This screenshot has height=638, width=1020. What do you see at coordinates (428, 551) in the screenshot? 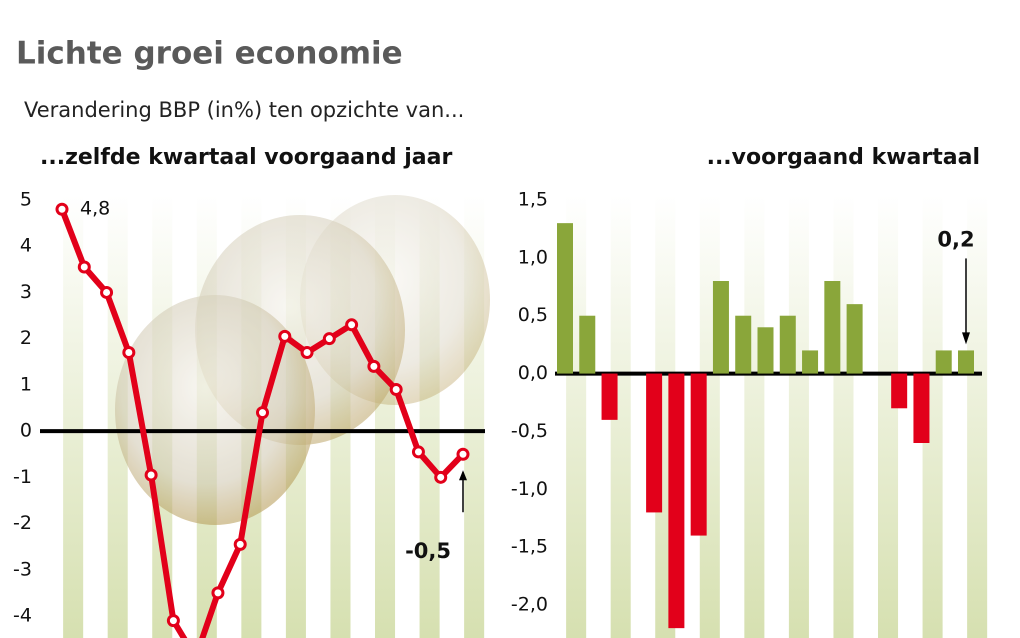
I see `value-label: -0,5` at bounding box center [428, 551].